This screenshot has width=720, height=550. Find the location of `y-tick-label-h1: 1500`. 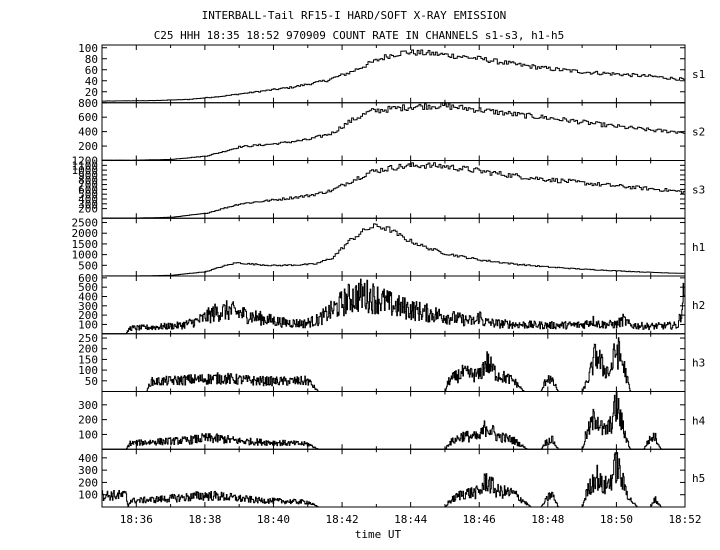

y-tick-label-h1: 1500 is located at coordinates (85, 244).